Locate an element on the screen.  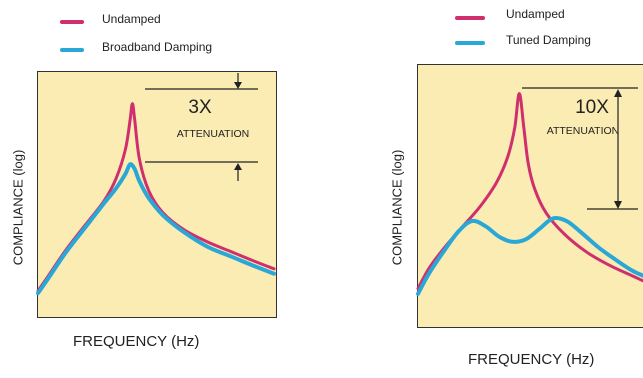
legend-label-damped-left: Broadband Damping is located at coordinates (157, 47).